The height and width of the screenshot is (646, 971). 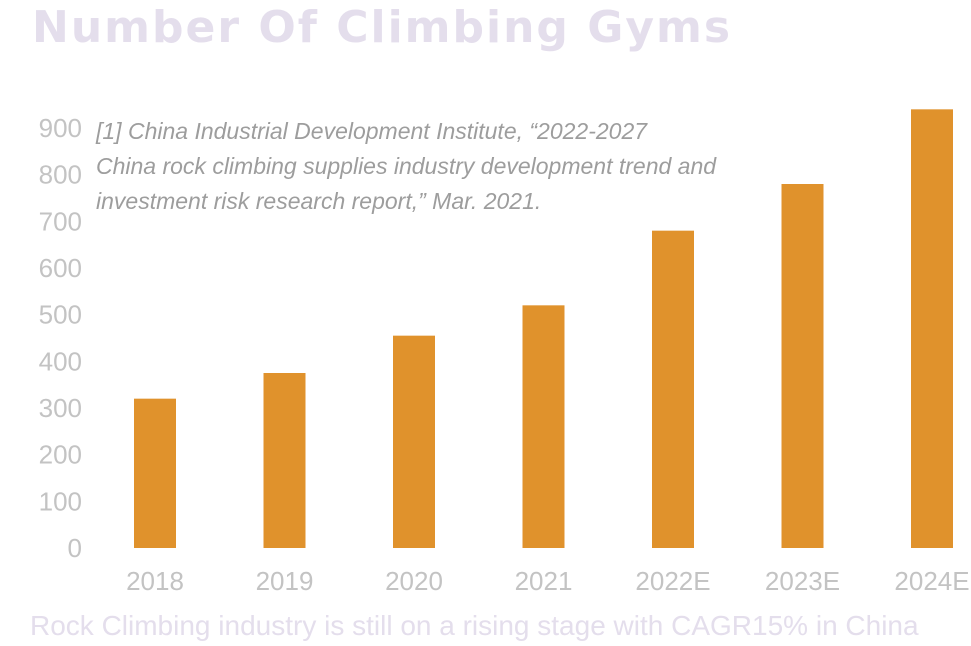 What do you see at coordinates (932, 328) in the screenshot?
I see `bar-2024e` at bounding box center [932, 328].